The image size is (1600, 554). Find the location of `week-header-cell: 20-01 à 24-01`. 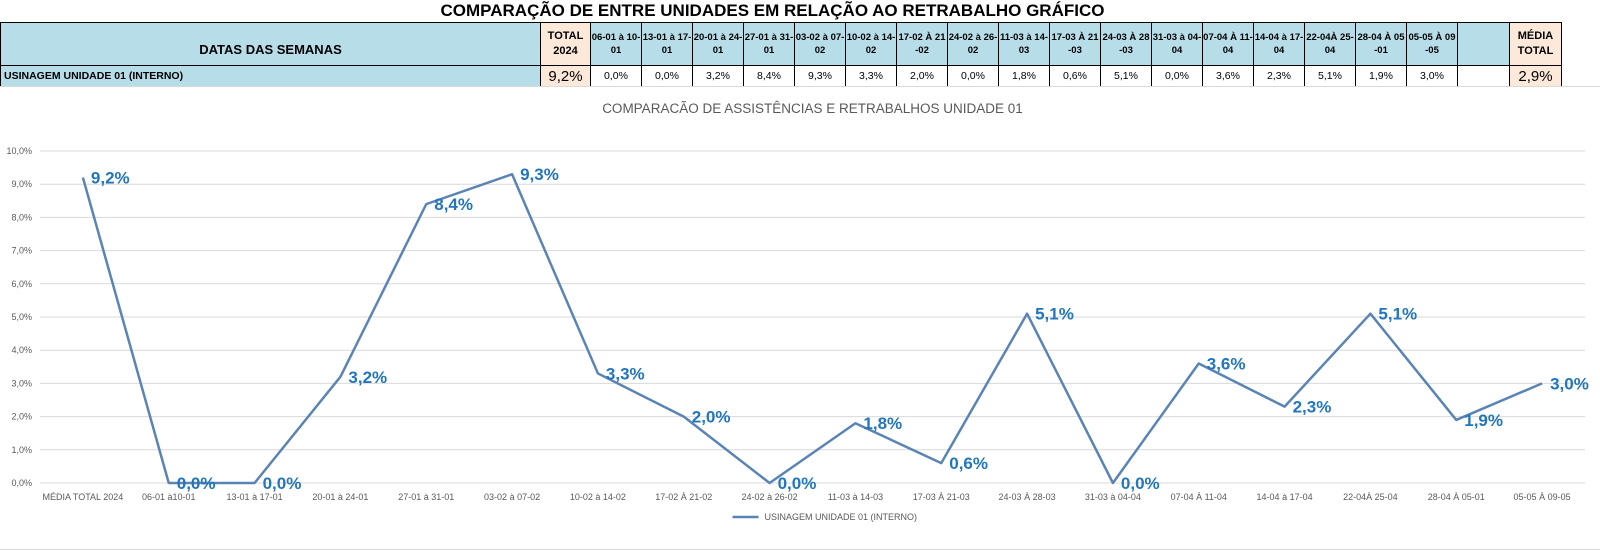

week-header-cell: 20-01 à 24-01 is located at coordinates (718, 44).